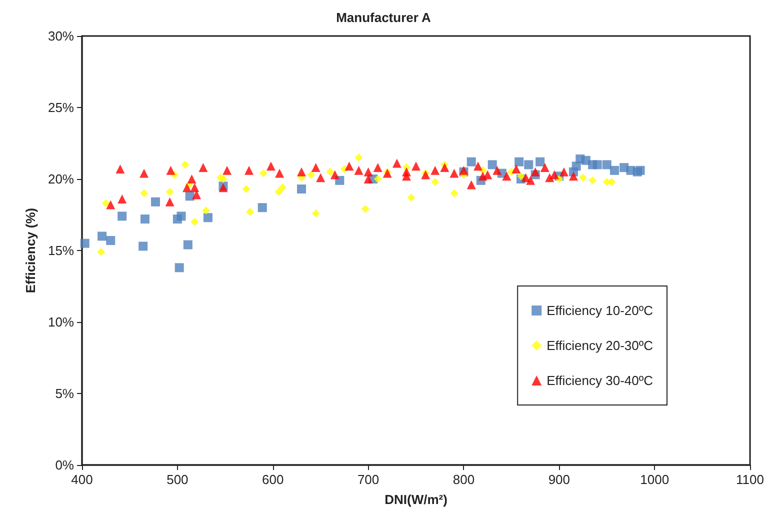 The image size is (767, 515). What do you see at coordinates (600, 345) in the screenshot?
I see `legend-label: Efficiency 20-30ºC` at bounding box center [600, 345].